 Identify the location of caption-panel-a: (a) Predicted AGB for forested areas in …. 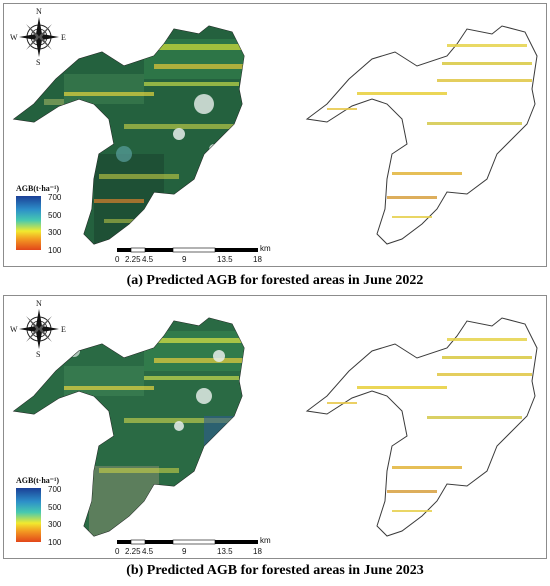
(275, 280).